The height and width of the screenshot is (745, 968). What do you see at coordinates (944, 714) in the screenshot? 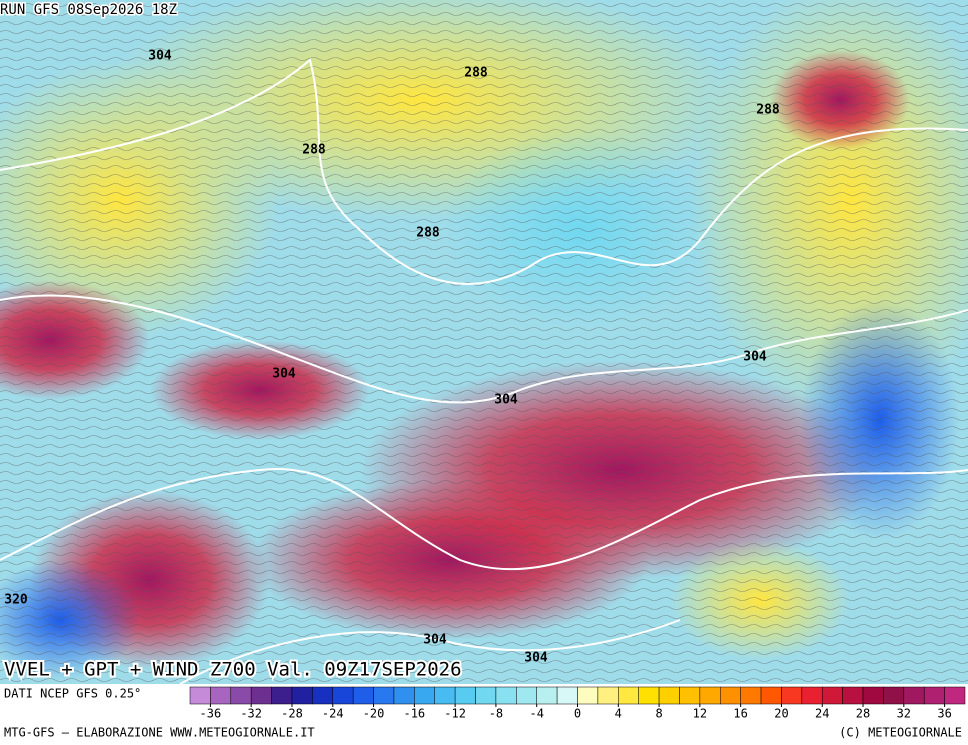
I see `tick-label: 36` at bounding box center [944, 714].